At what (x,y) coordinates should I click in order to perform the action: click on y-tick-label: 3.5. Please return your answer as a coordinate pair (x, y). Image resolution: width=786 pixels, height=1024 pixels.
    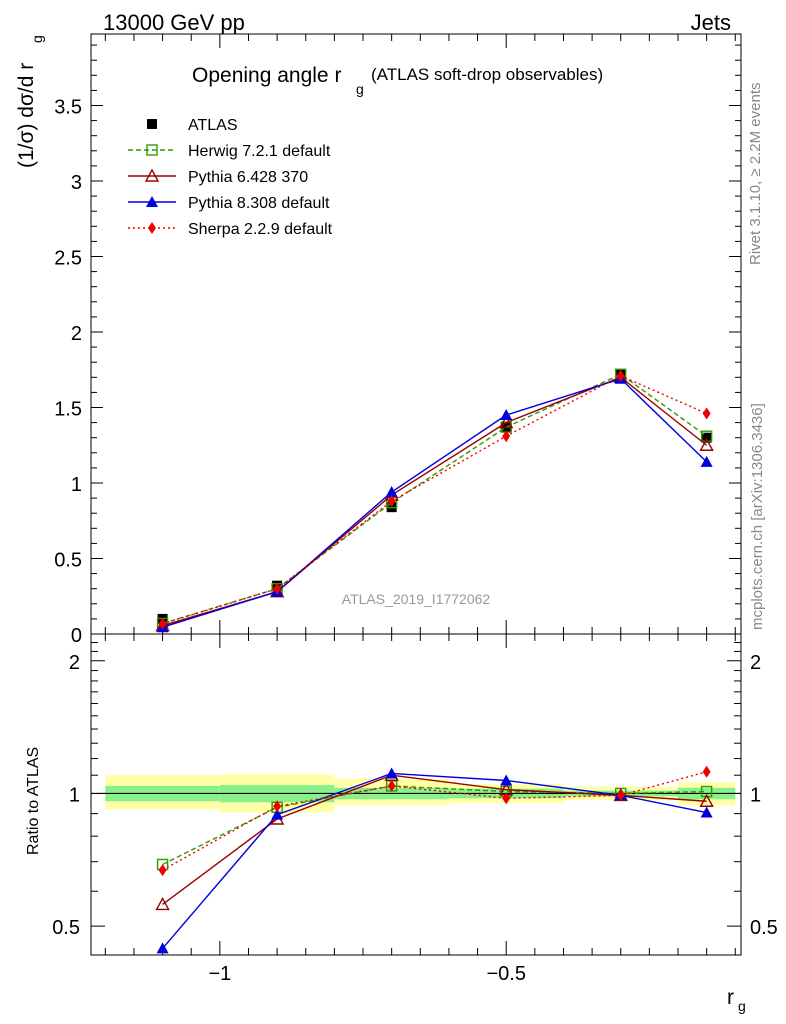
    Looking at the image, I should click on (68, 108).